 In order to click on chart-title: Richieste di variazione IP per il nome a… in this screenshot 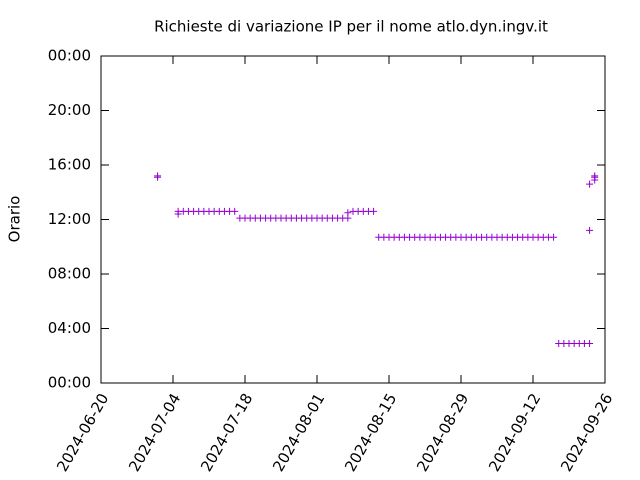, I will do `click(351, 27)`.